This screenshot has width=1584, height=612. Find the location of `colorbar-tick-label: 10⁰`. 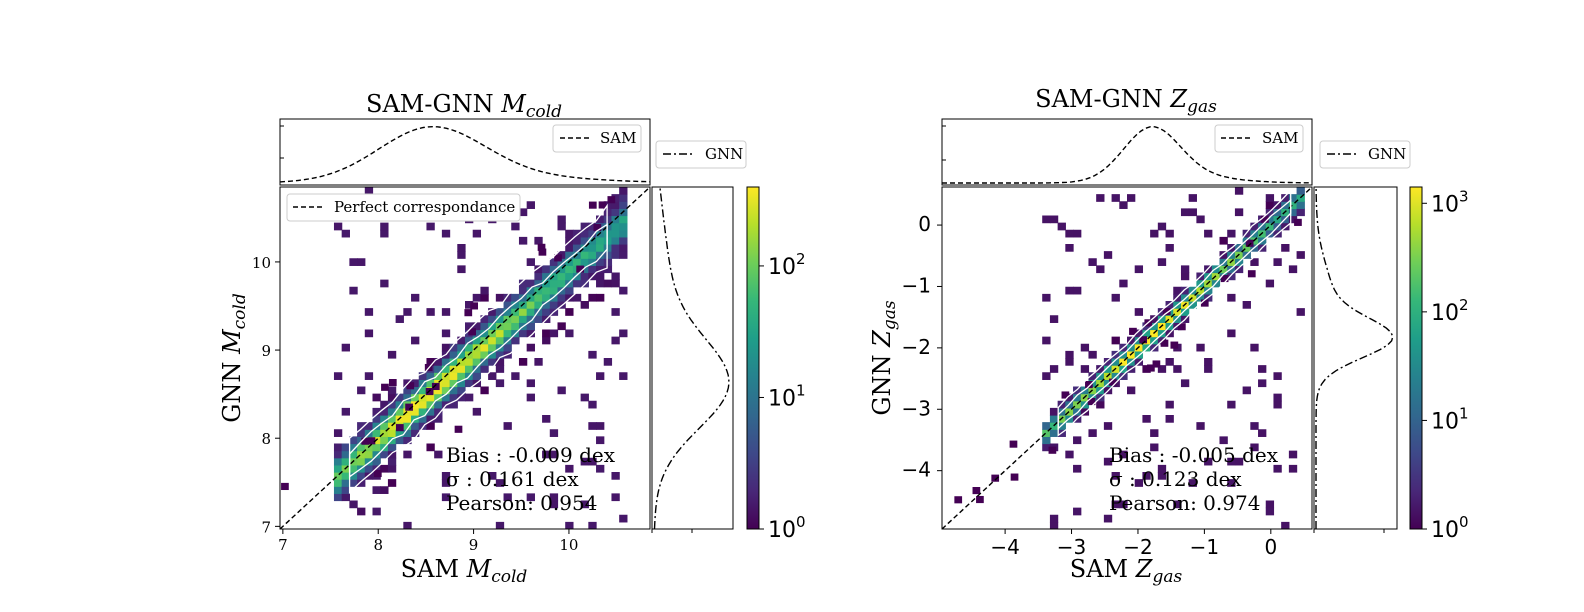

colorbar-tick-label: 10⁰ is located at coordinates (1450, 528).